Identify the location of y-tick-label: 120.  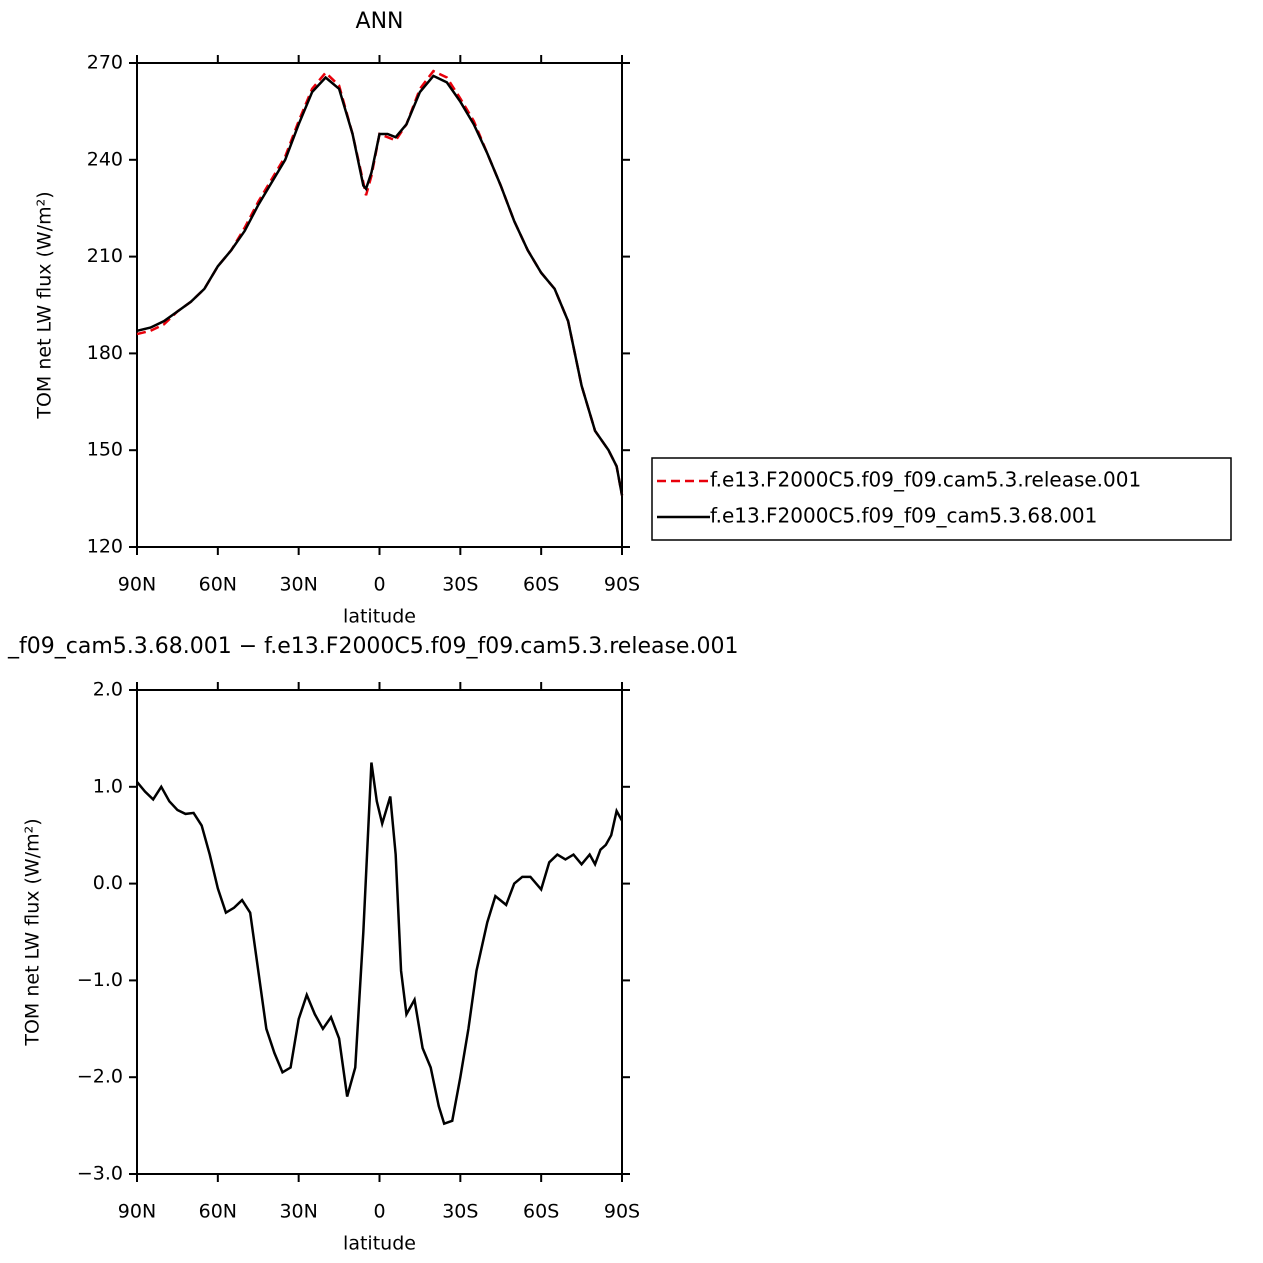
(105, 547).